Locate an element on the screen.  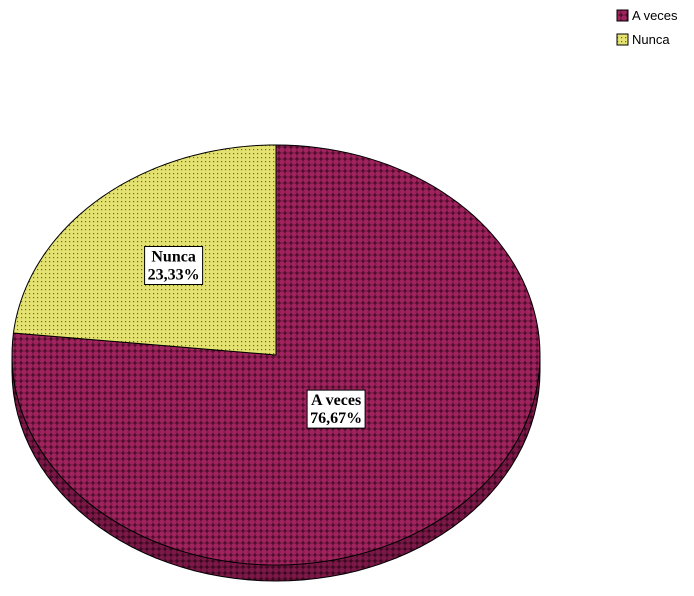
data-label-category: A veces is located at coordinates (336, 400).